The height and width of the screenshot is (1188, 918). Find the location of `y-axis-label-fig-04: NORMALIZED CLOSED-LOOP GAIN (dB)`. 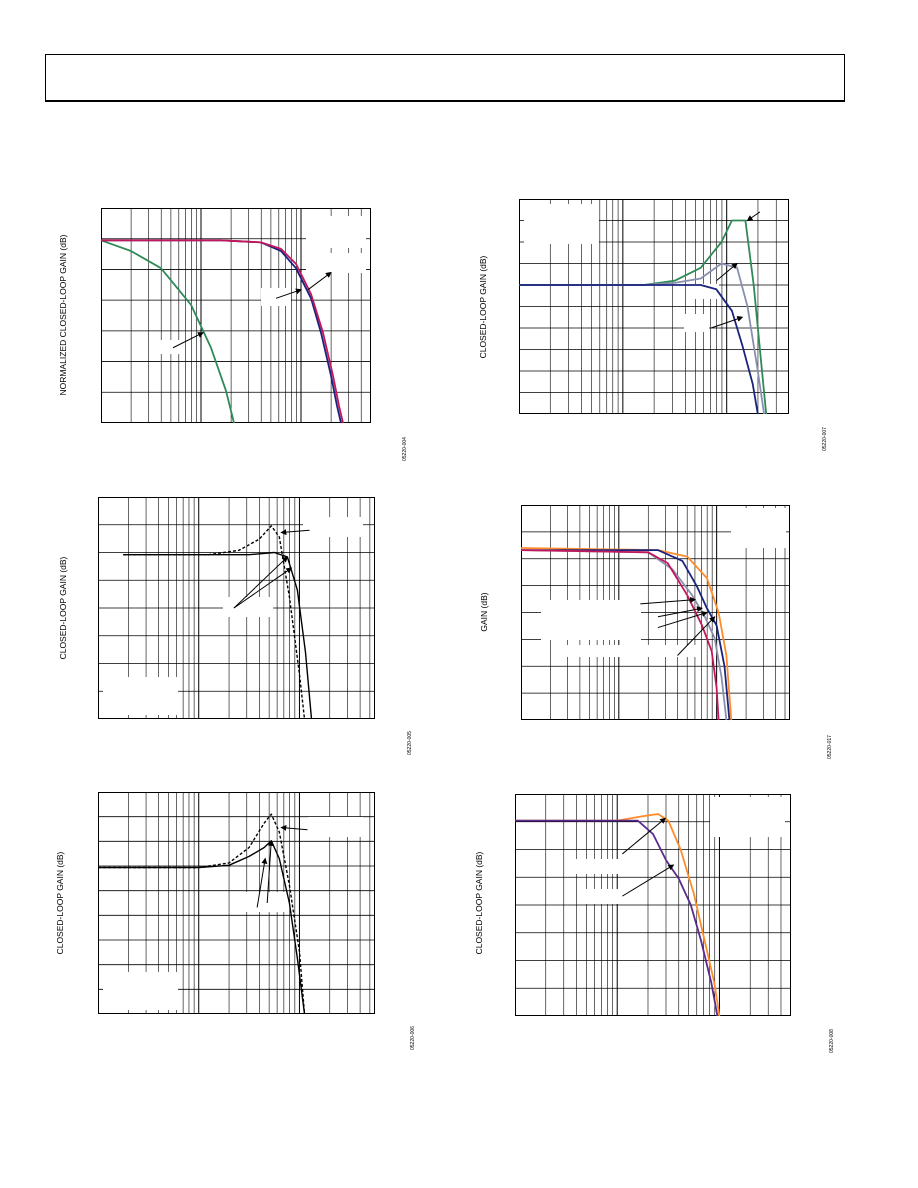

y-axis-label-fig-04: NORMALIZED CLOSED-LOOP GAIN (dB) is located at coordinates (63, 315).